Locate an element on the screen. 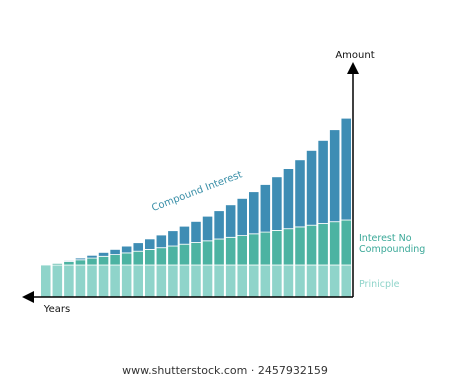 The image size is (450, 380). footer: www.shutterstock.com · 2457932159 is located at coordinates (225, 370).